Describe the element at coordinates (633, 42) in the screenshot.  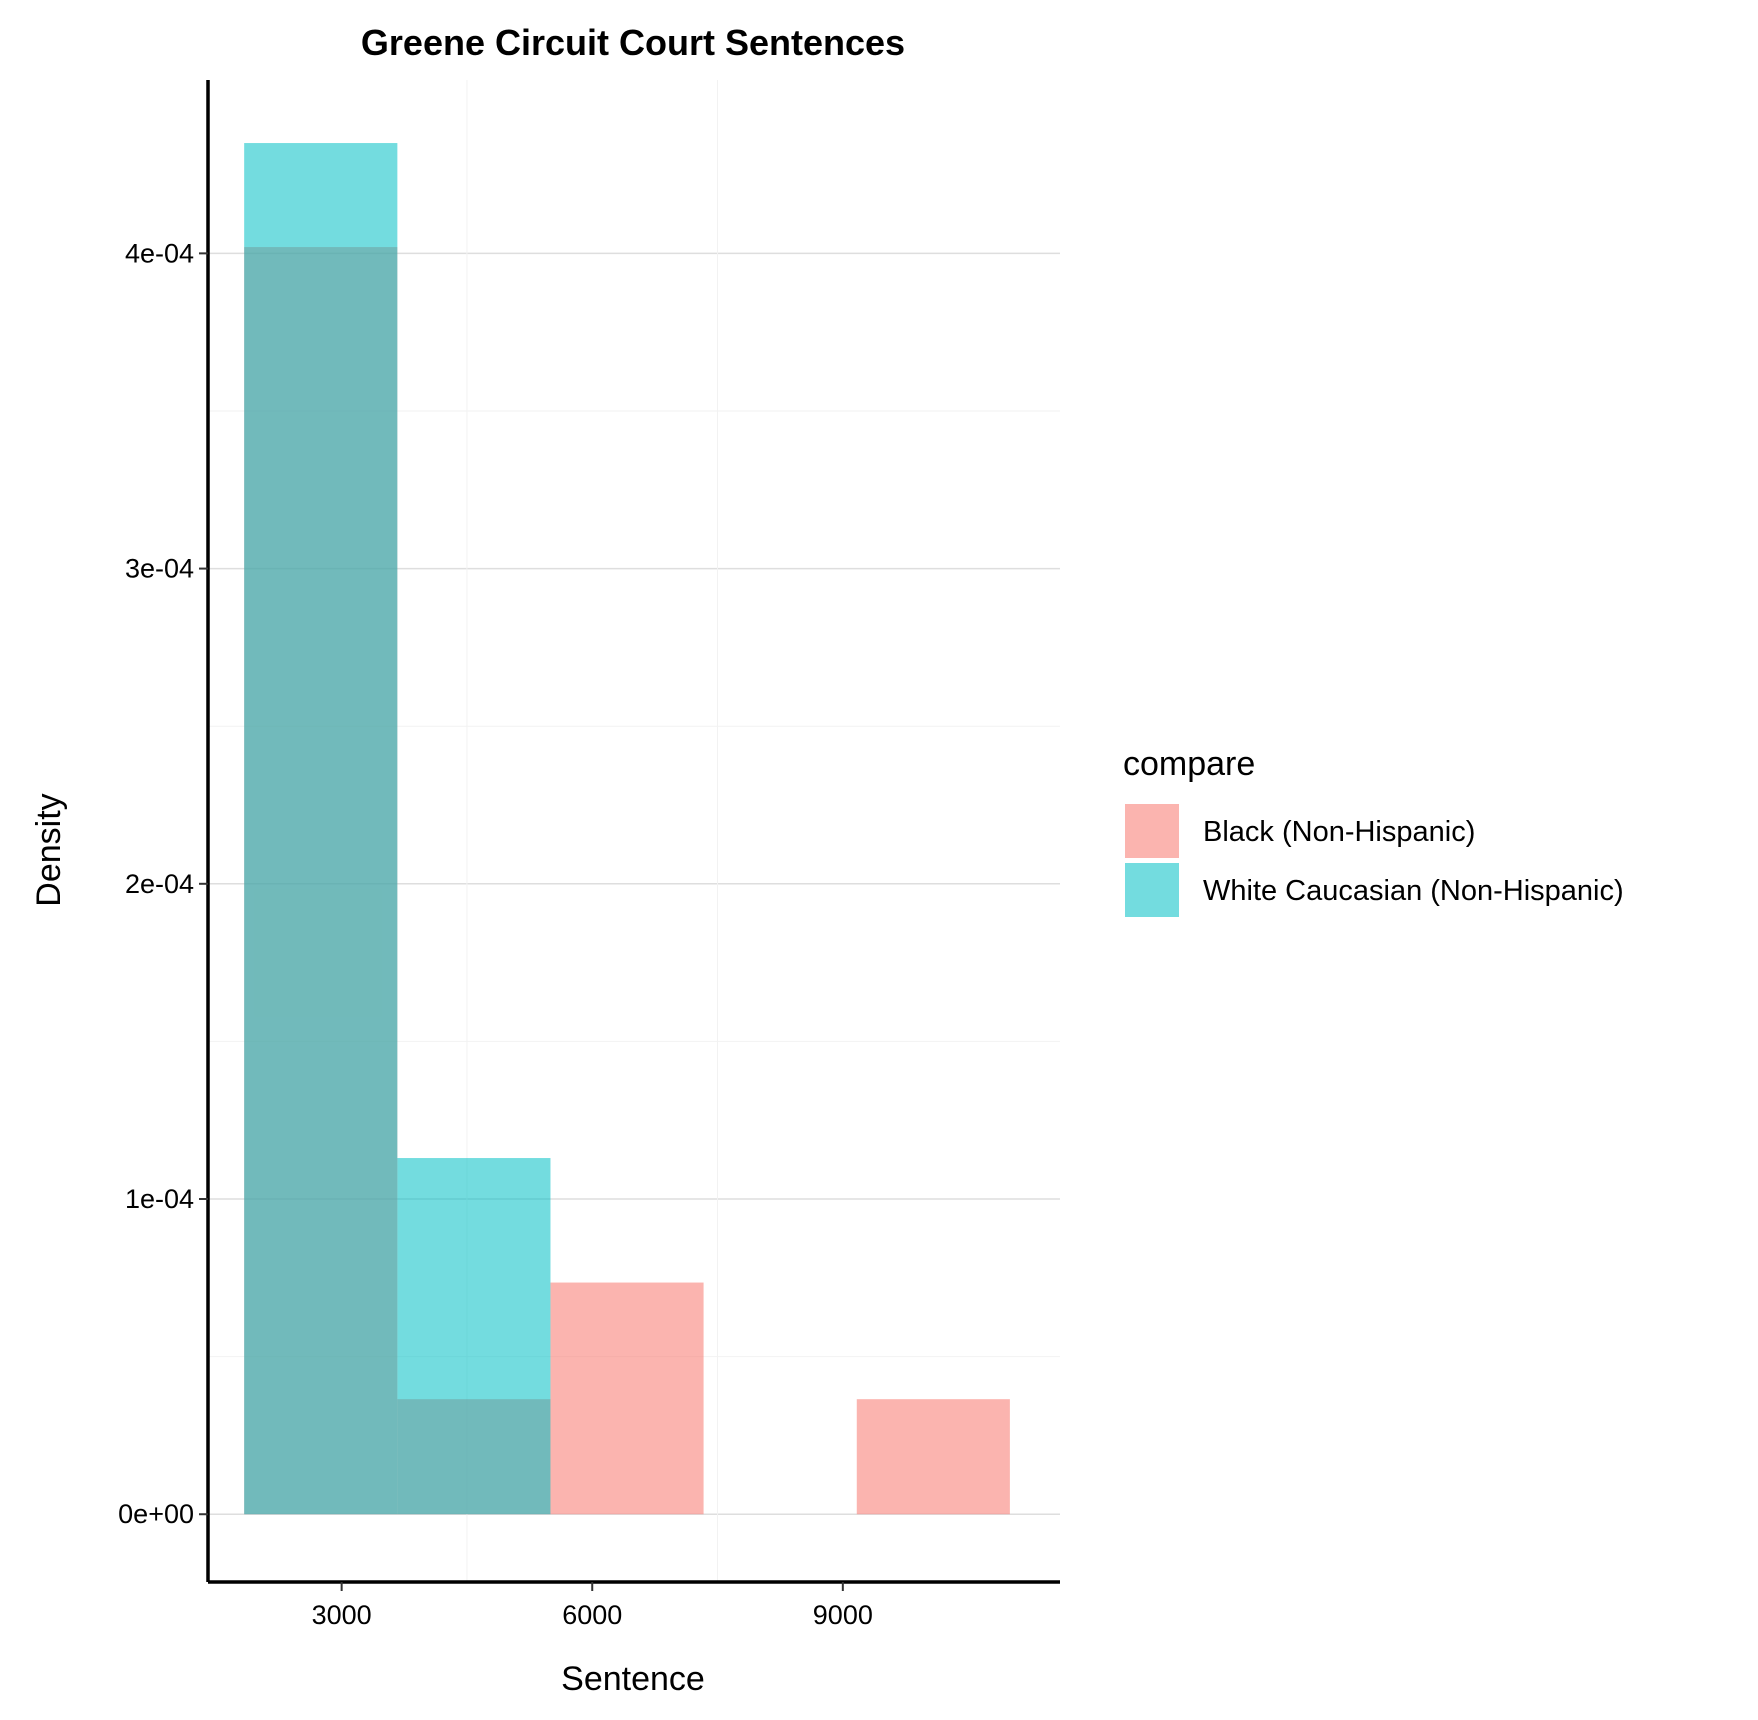
I see `chart-title: Greene Circuit Court Sentences` at that location.